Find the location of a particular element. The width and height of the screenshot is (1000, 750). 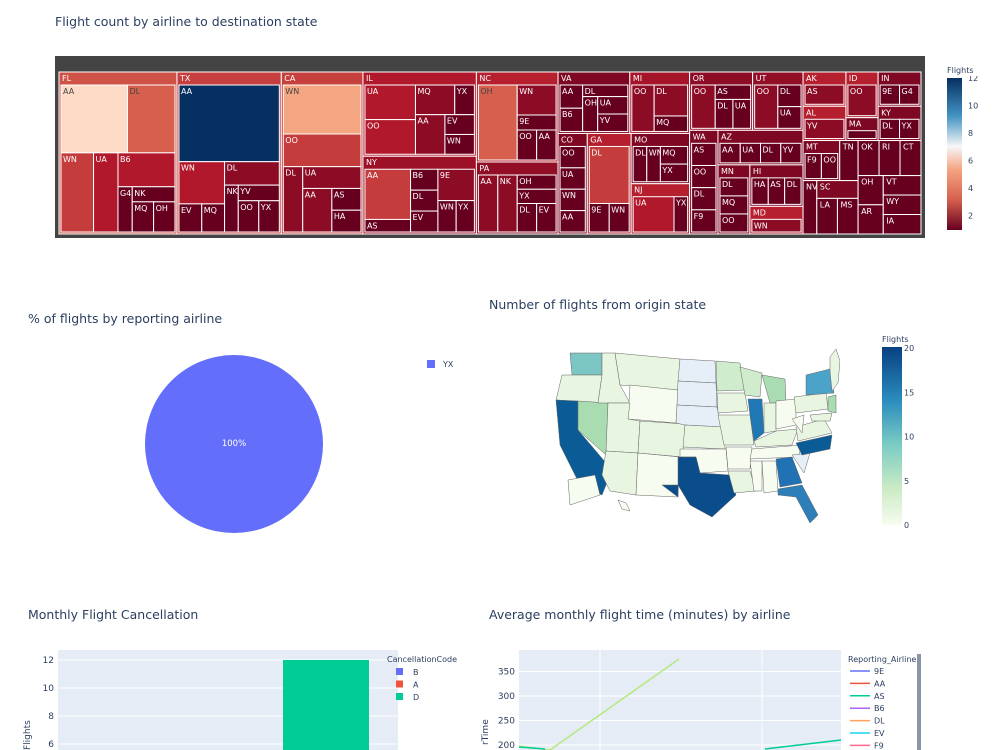

treemap-state-ar: AR is located at coordinates (870, 219).